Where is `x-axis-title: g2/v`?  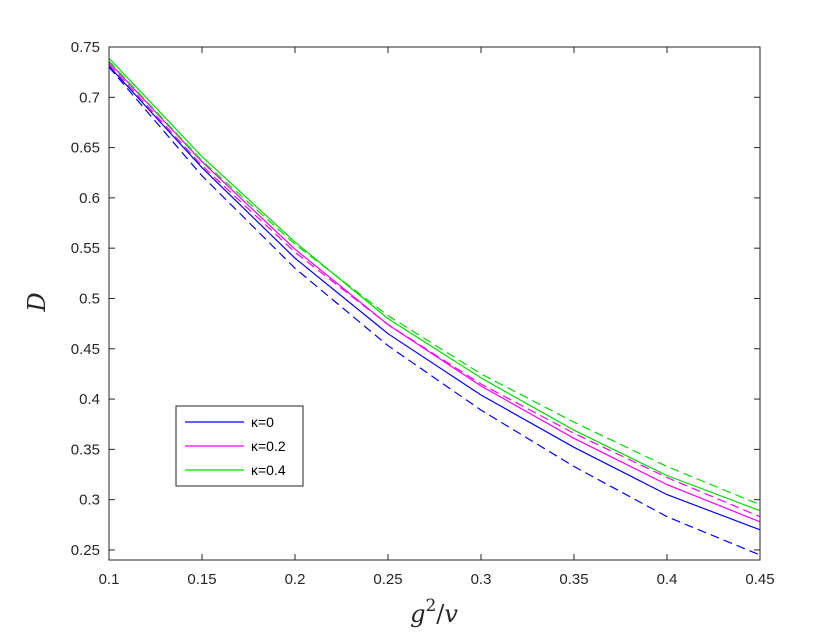 x-axis-title: g2/v is located at coordinates (434, 612).